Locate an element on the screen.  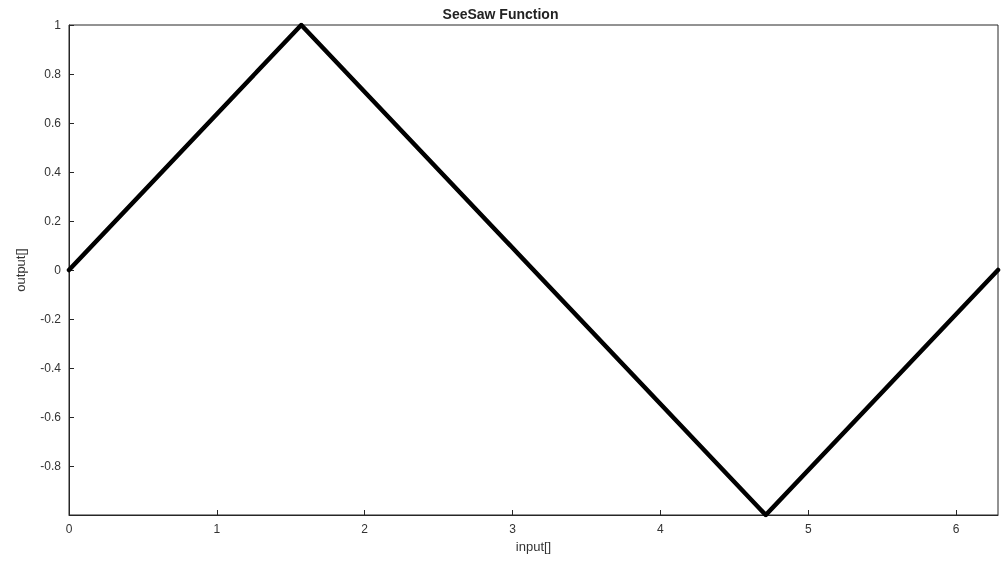
chart-title: SeeSaw Function is located at coordinates (500, 14).